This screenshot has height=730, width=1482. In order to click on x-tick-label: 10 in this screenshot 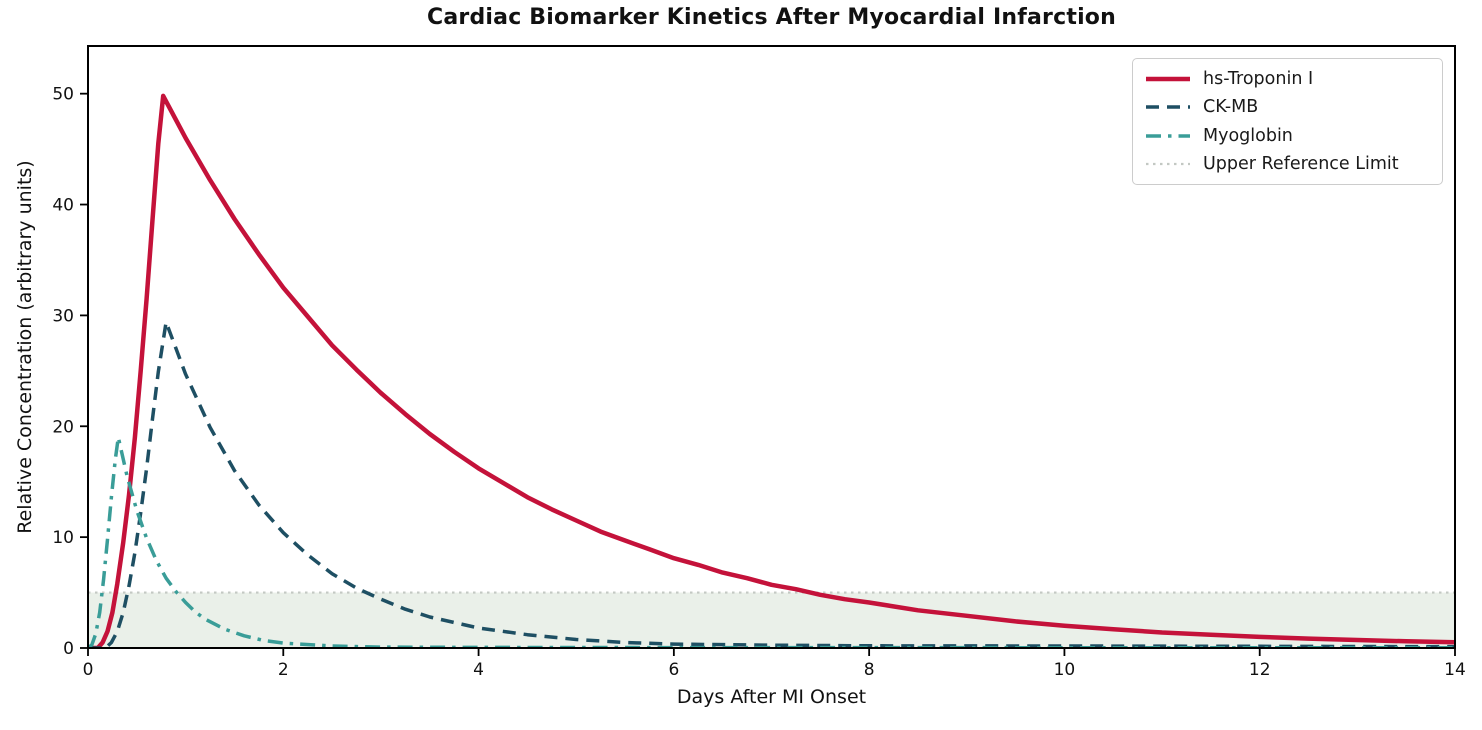, I will do `click(1065, 670)`.